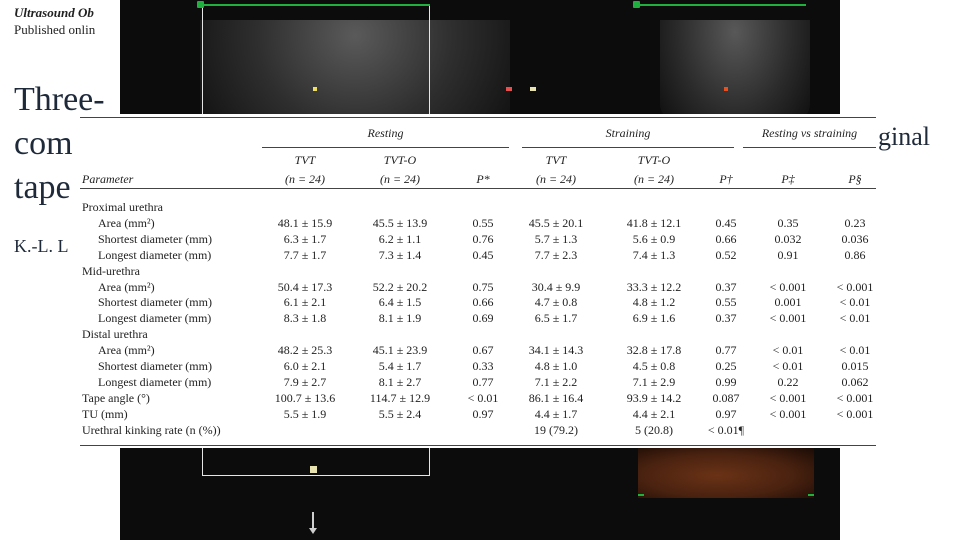 This screenshot has width=960, height=540. I want to click on table-cell: 19 (79.2), so click(556, 429).